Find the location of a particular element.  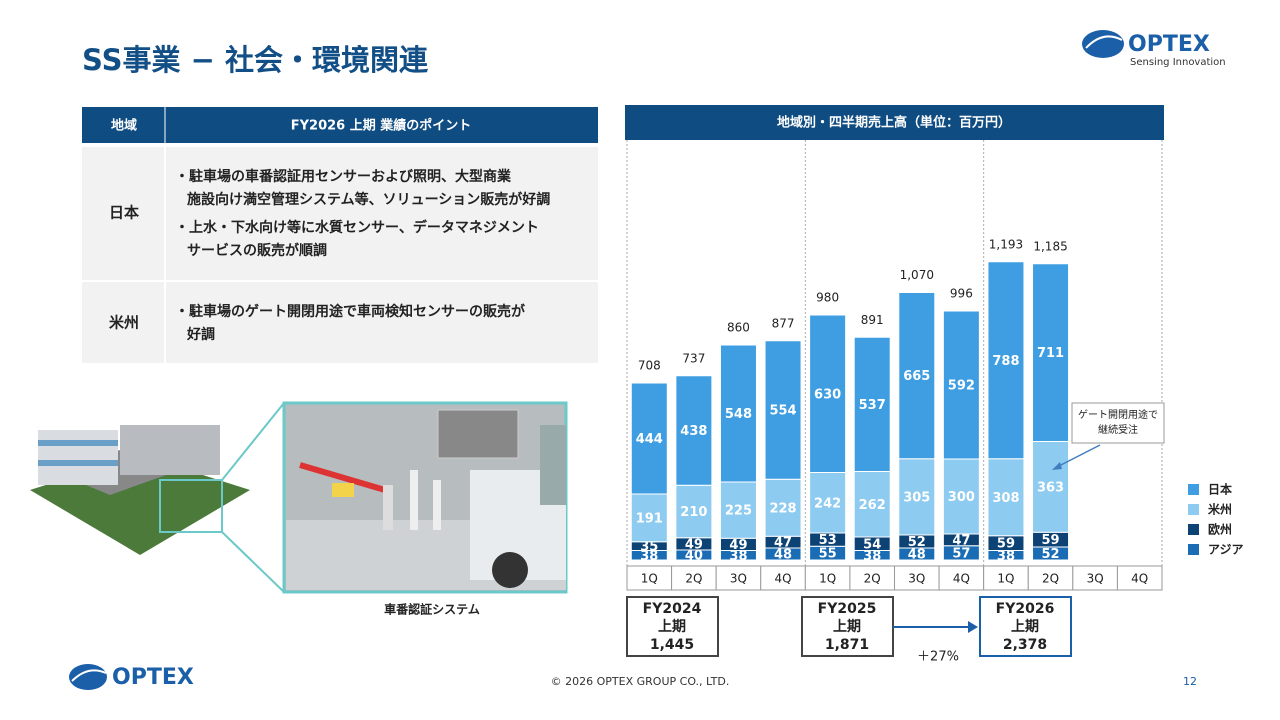

chart-title-bar is located at coordinates (894, 122).